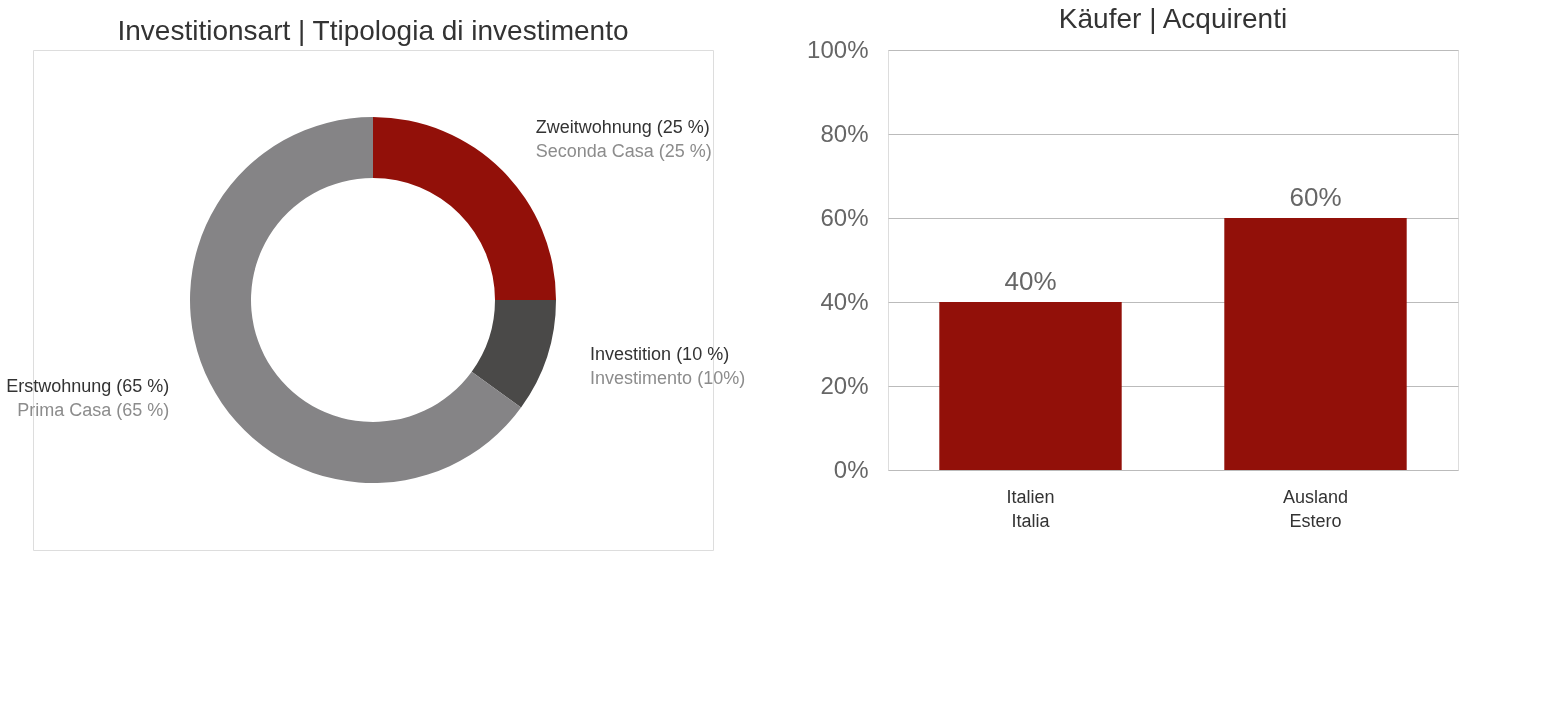  What do you see at coordinates (844, 217) in the screenshot?
I see `y-tick-label: 60%` at bounding box center [844, 217].